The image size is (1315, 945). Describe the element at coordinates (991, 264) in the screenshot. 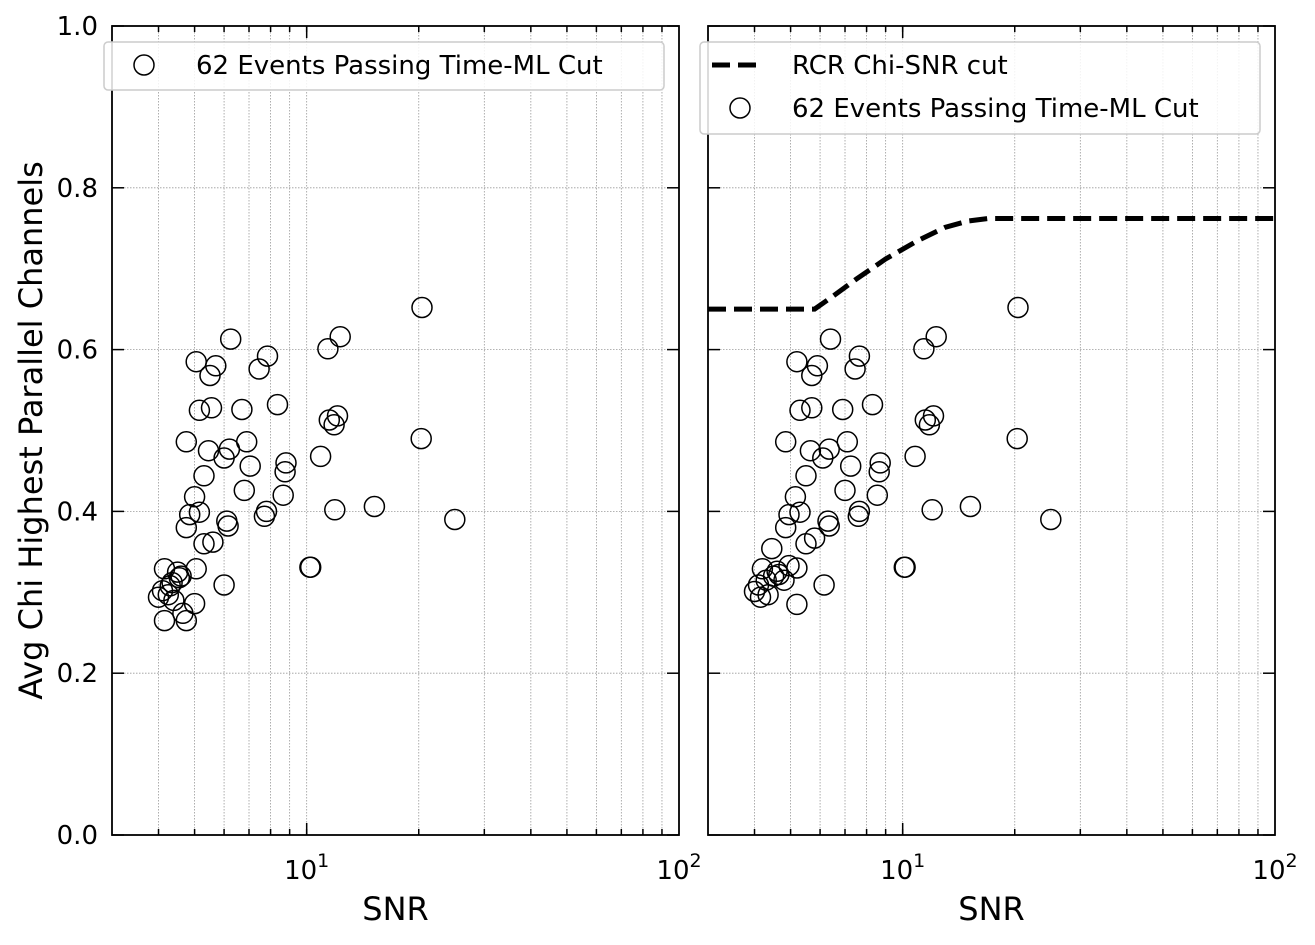

I see `cut-line` at that location.